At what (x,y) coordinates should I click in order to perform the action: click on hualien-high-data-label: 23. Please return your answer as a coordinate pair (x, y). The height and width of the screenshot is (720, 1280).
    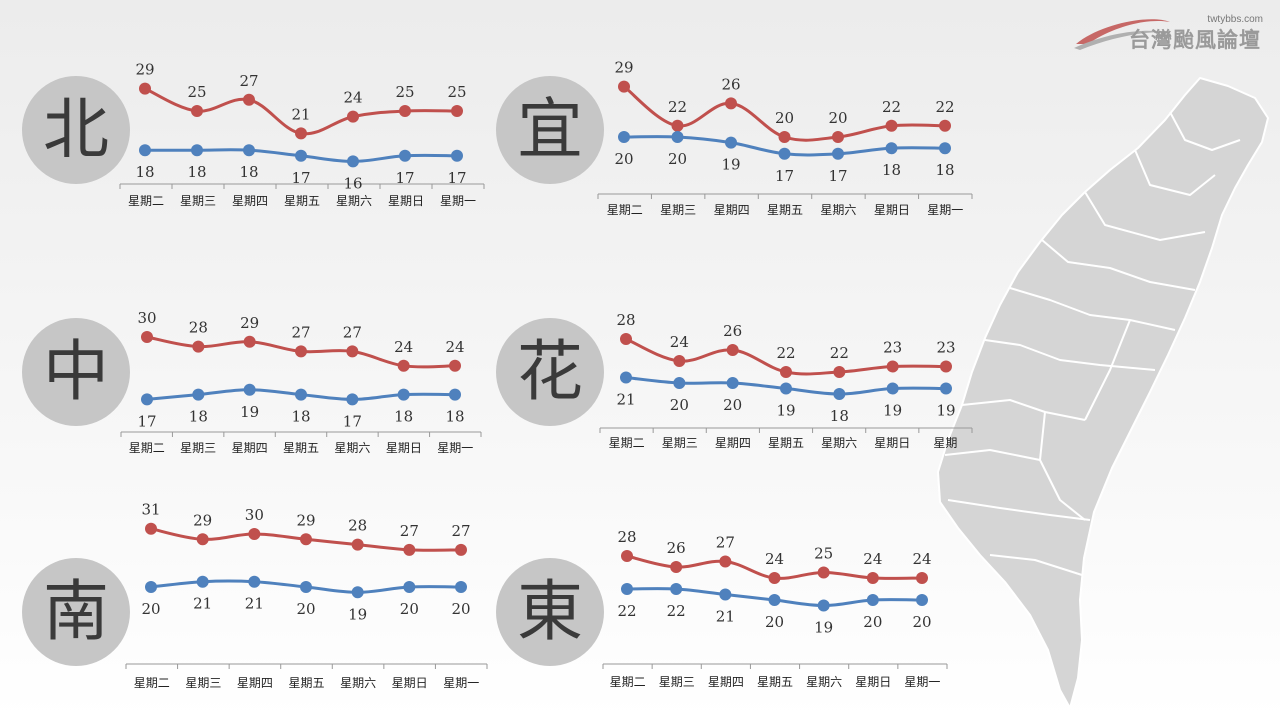
    Looking at the image, I should click on (892, 348).